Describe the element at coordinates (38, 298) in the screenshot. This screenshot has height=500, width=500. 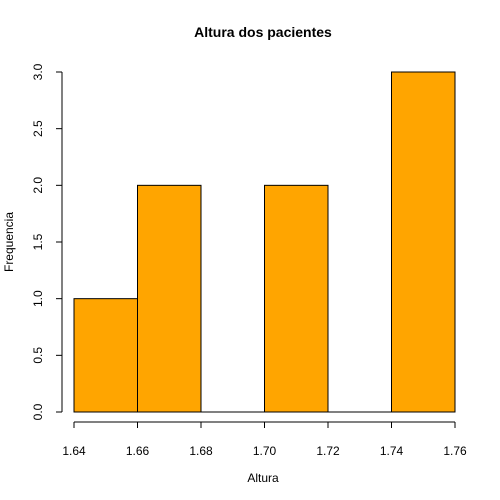
I see `y-tick-label: 1.0` at that location.